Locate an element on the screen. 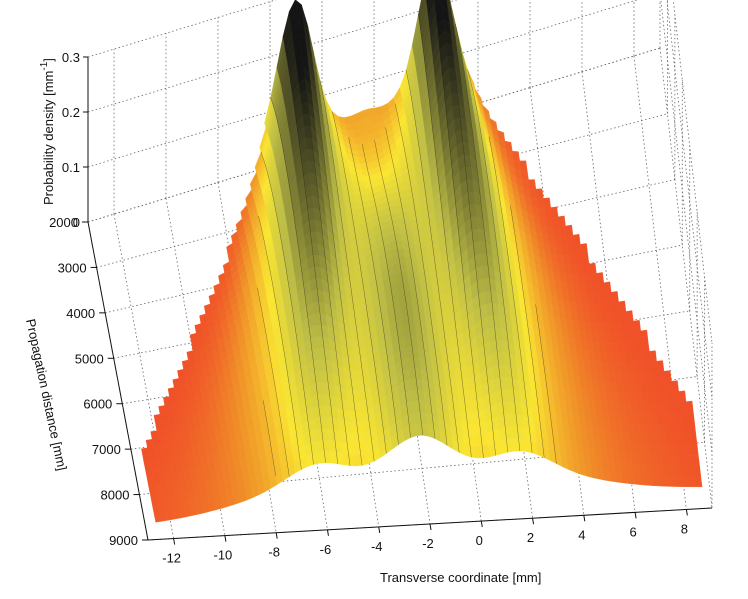 This screenshot has height=599, width=748. z-axis-label-group: Probability density [mm-1] is located at coordinates (47, 131).